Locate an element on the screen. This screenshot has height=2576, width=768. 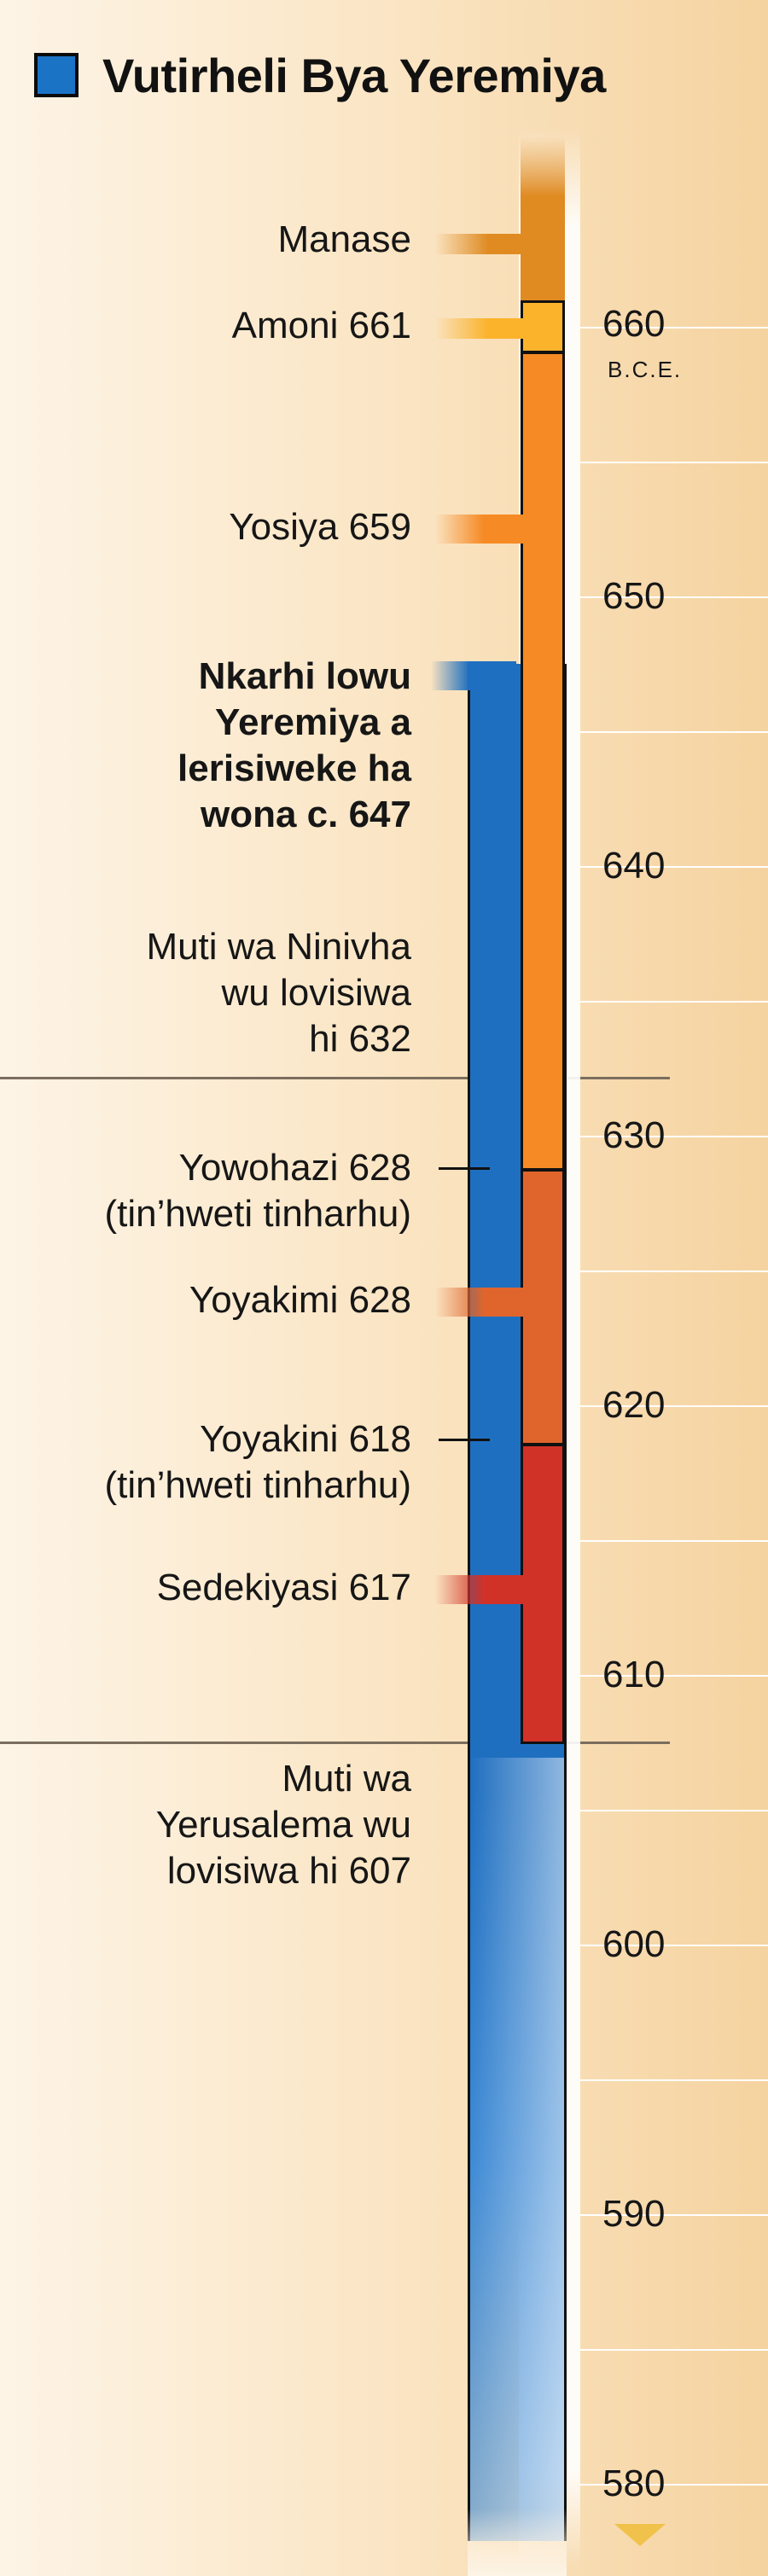
reign-bar-yosiya is located at coordinates (543, 761).